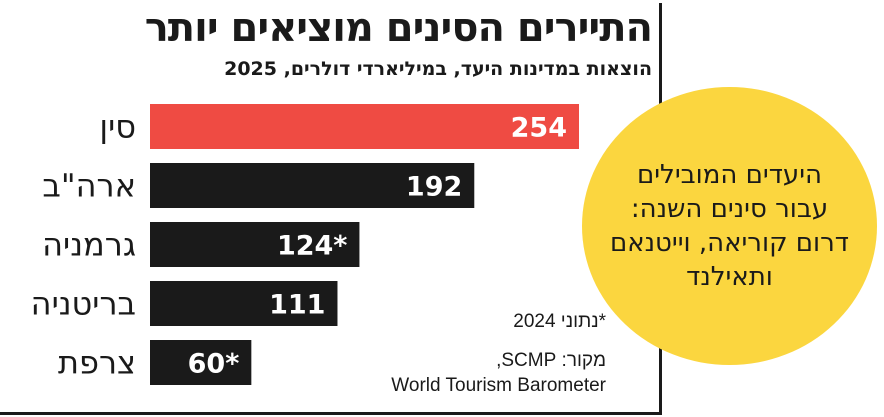 Image resolution: width=884 pixels, height=417 pixels. I want to click on source-line: World Tourism Barometer, so click(498, 385).